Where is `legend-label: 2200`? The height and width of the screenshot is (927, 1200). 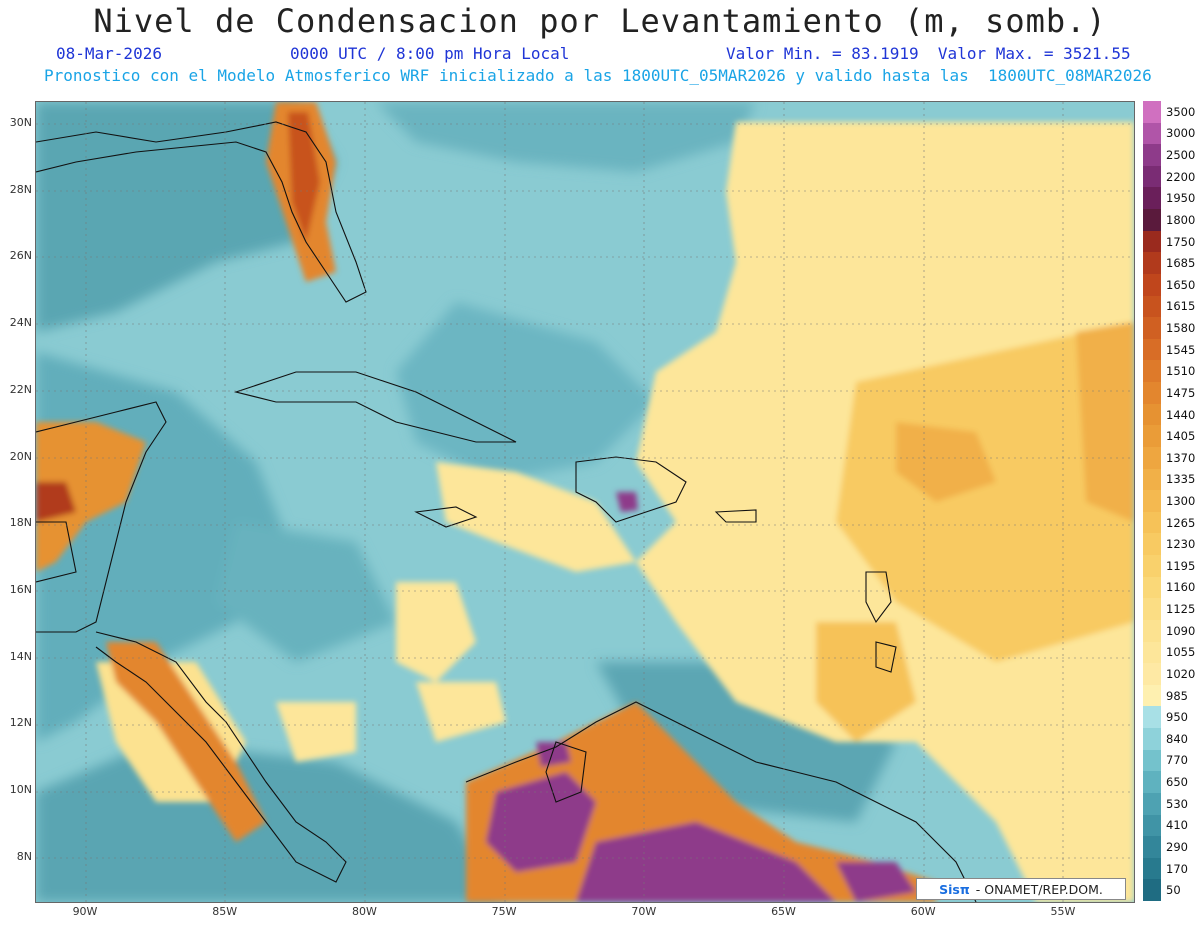 legend-label: 2200 is located at coordinates (1181, 176).